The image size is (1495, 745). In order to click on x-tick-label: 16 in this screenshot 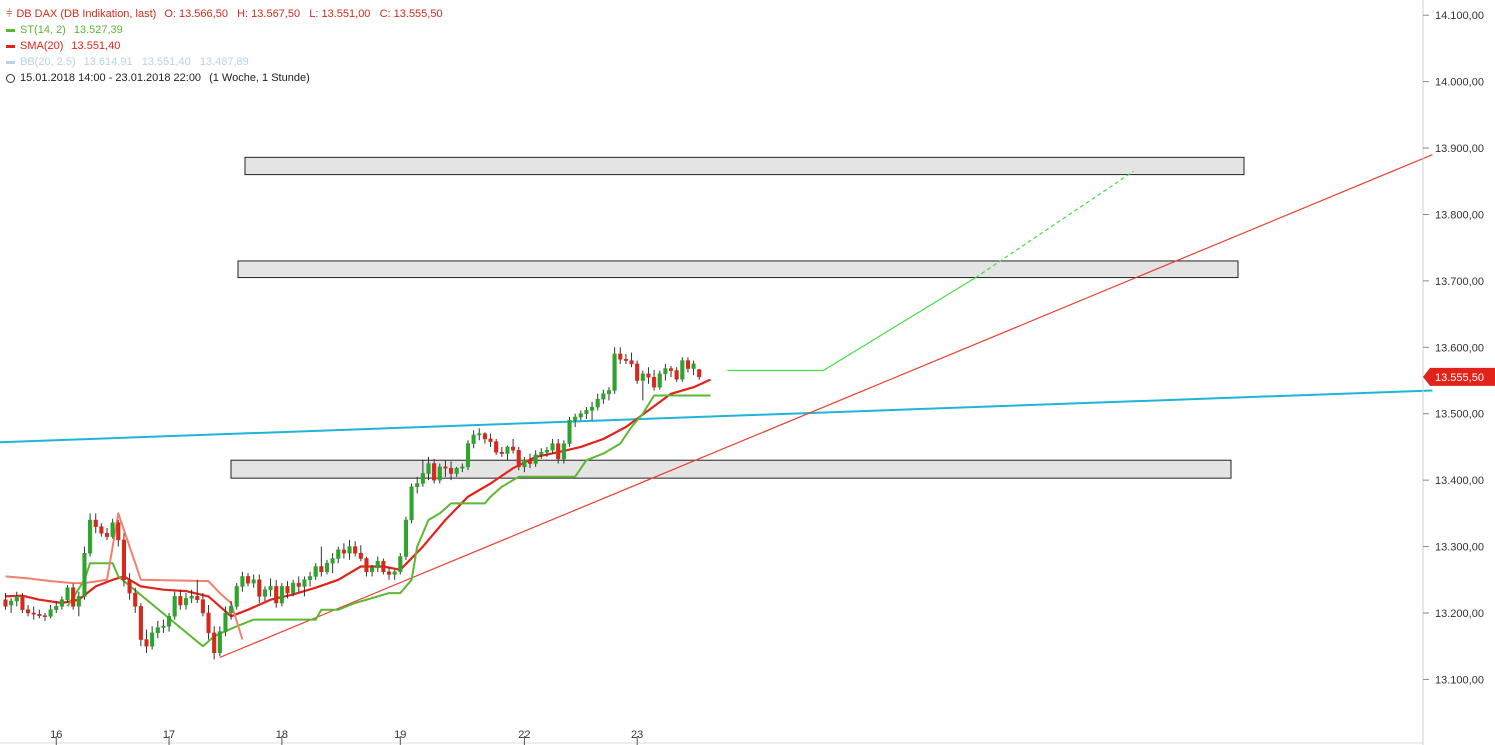, I will do `click(56, 735)`.